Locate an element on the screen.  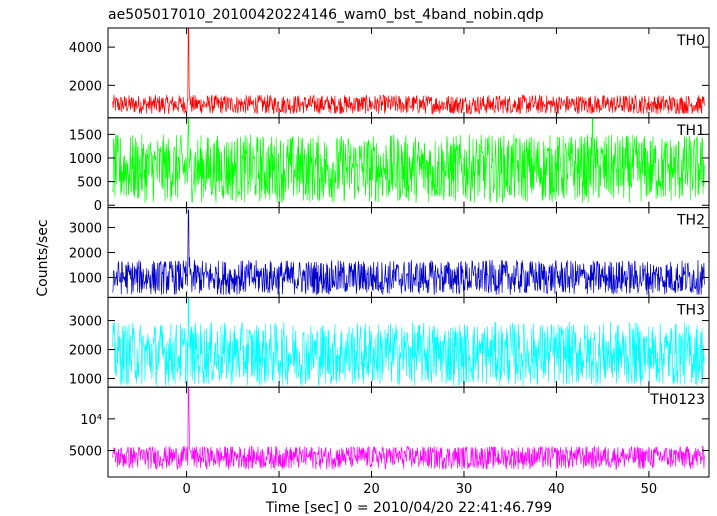
y-tick-label: 0 is located at coordinates (98, 206).